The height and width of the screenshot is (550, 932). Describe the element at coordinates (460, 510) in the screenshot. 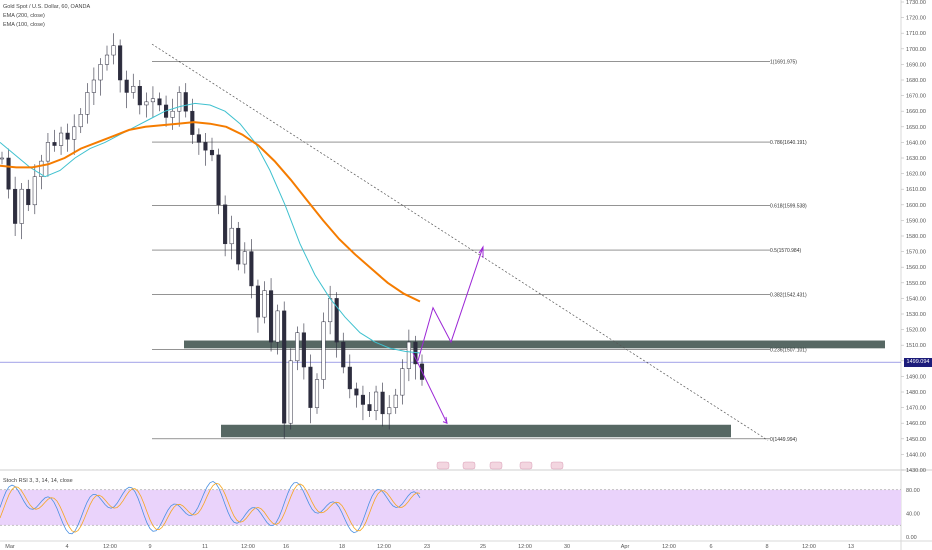

I see `stoch-rsi-pane: 80.00 40.00 0.00` at that location.